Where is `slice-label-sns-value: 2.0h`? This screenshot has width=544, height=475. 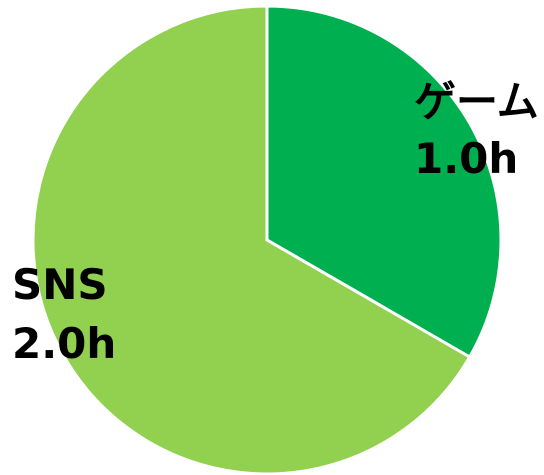
slice-label-sns-value: 2.0h is located at coordinates (64, 343).